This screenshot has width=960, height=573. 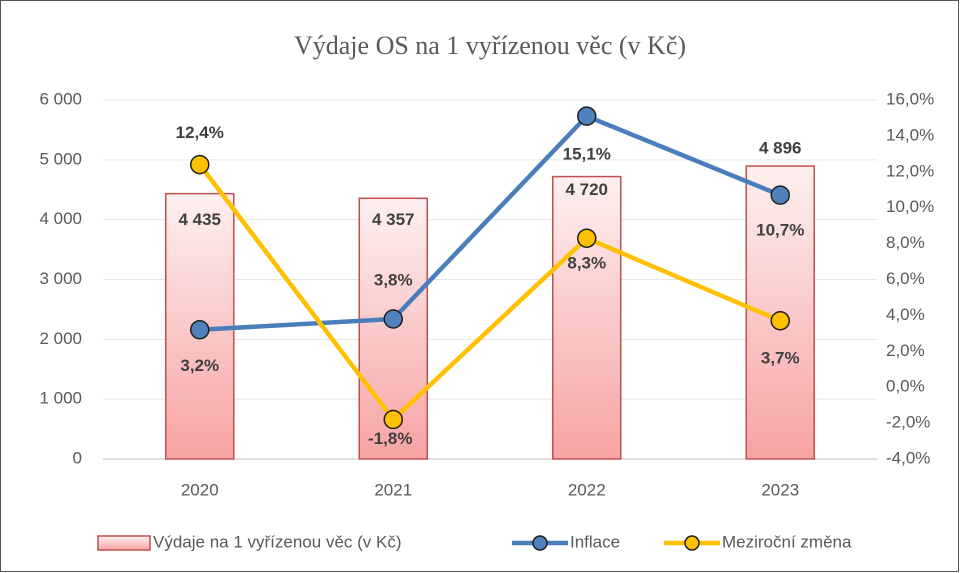 What do you see at coordinates (60, 218) in the screenshot?
I see `y-tick-label: 4 000` at bounding box center [60, 218].